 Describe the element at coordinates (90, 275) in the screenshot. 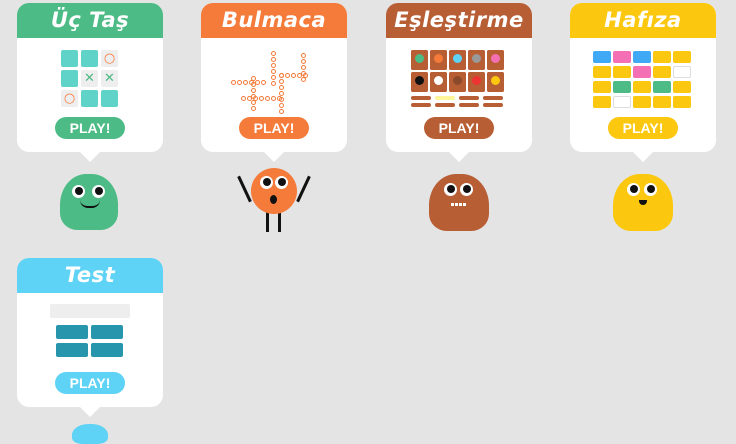

I see `card-title: Test` at that location.